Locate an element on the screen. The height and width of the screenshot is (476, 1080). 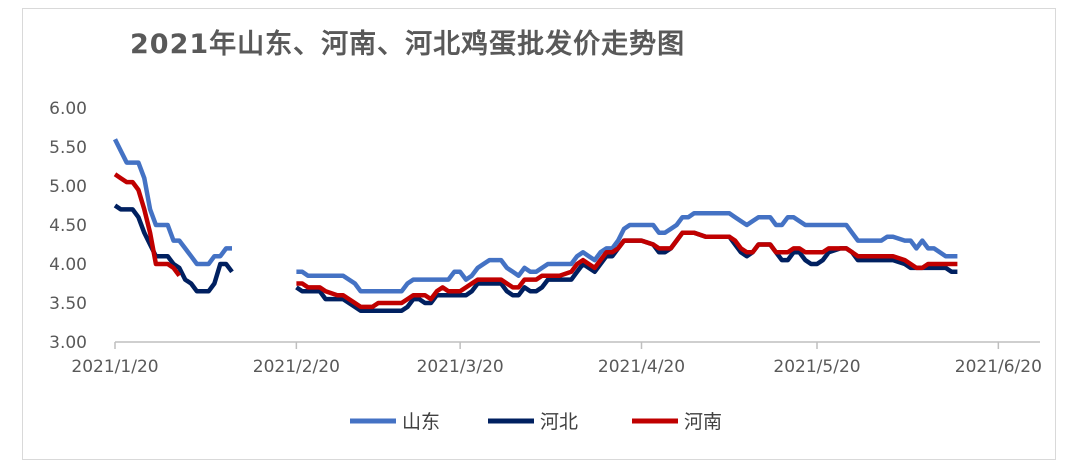
x-tick-label: 2021/3/20 is located at coordinates (460, 367).